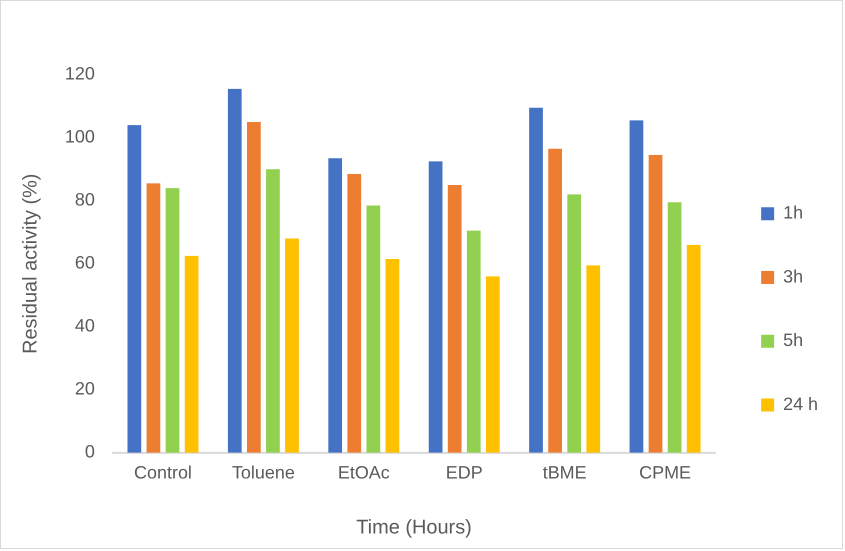  I want to click on legend-label: 24 h, so click(800, 404).